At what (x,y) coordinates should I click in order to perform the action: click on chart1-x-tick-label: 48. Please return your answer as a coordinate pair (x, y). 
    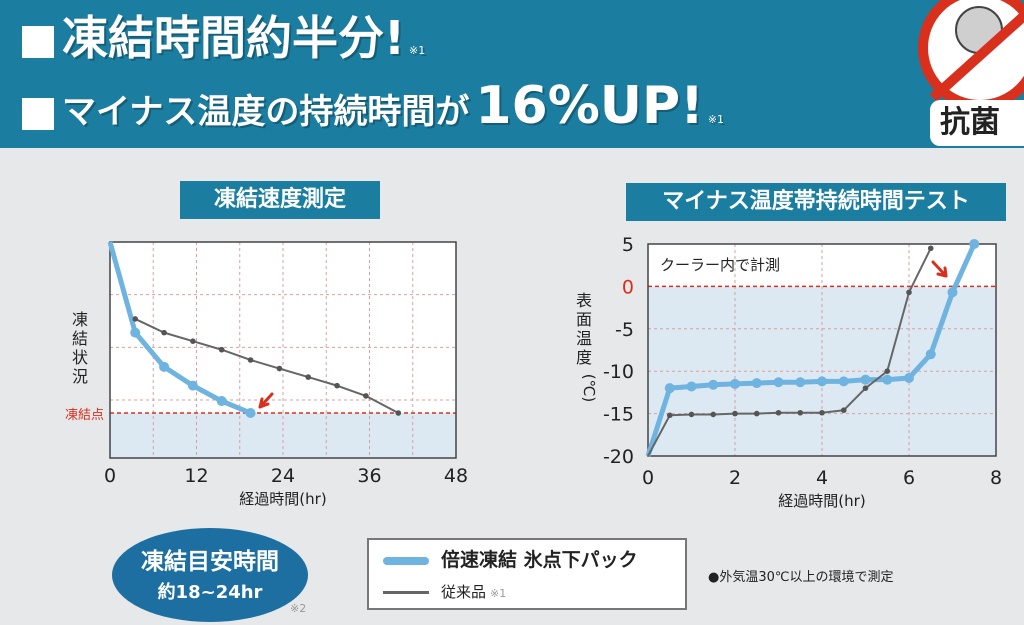
    Looking at the image, I should click on (456, 476).